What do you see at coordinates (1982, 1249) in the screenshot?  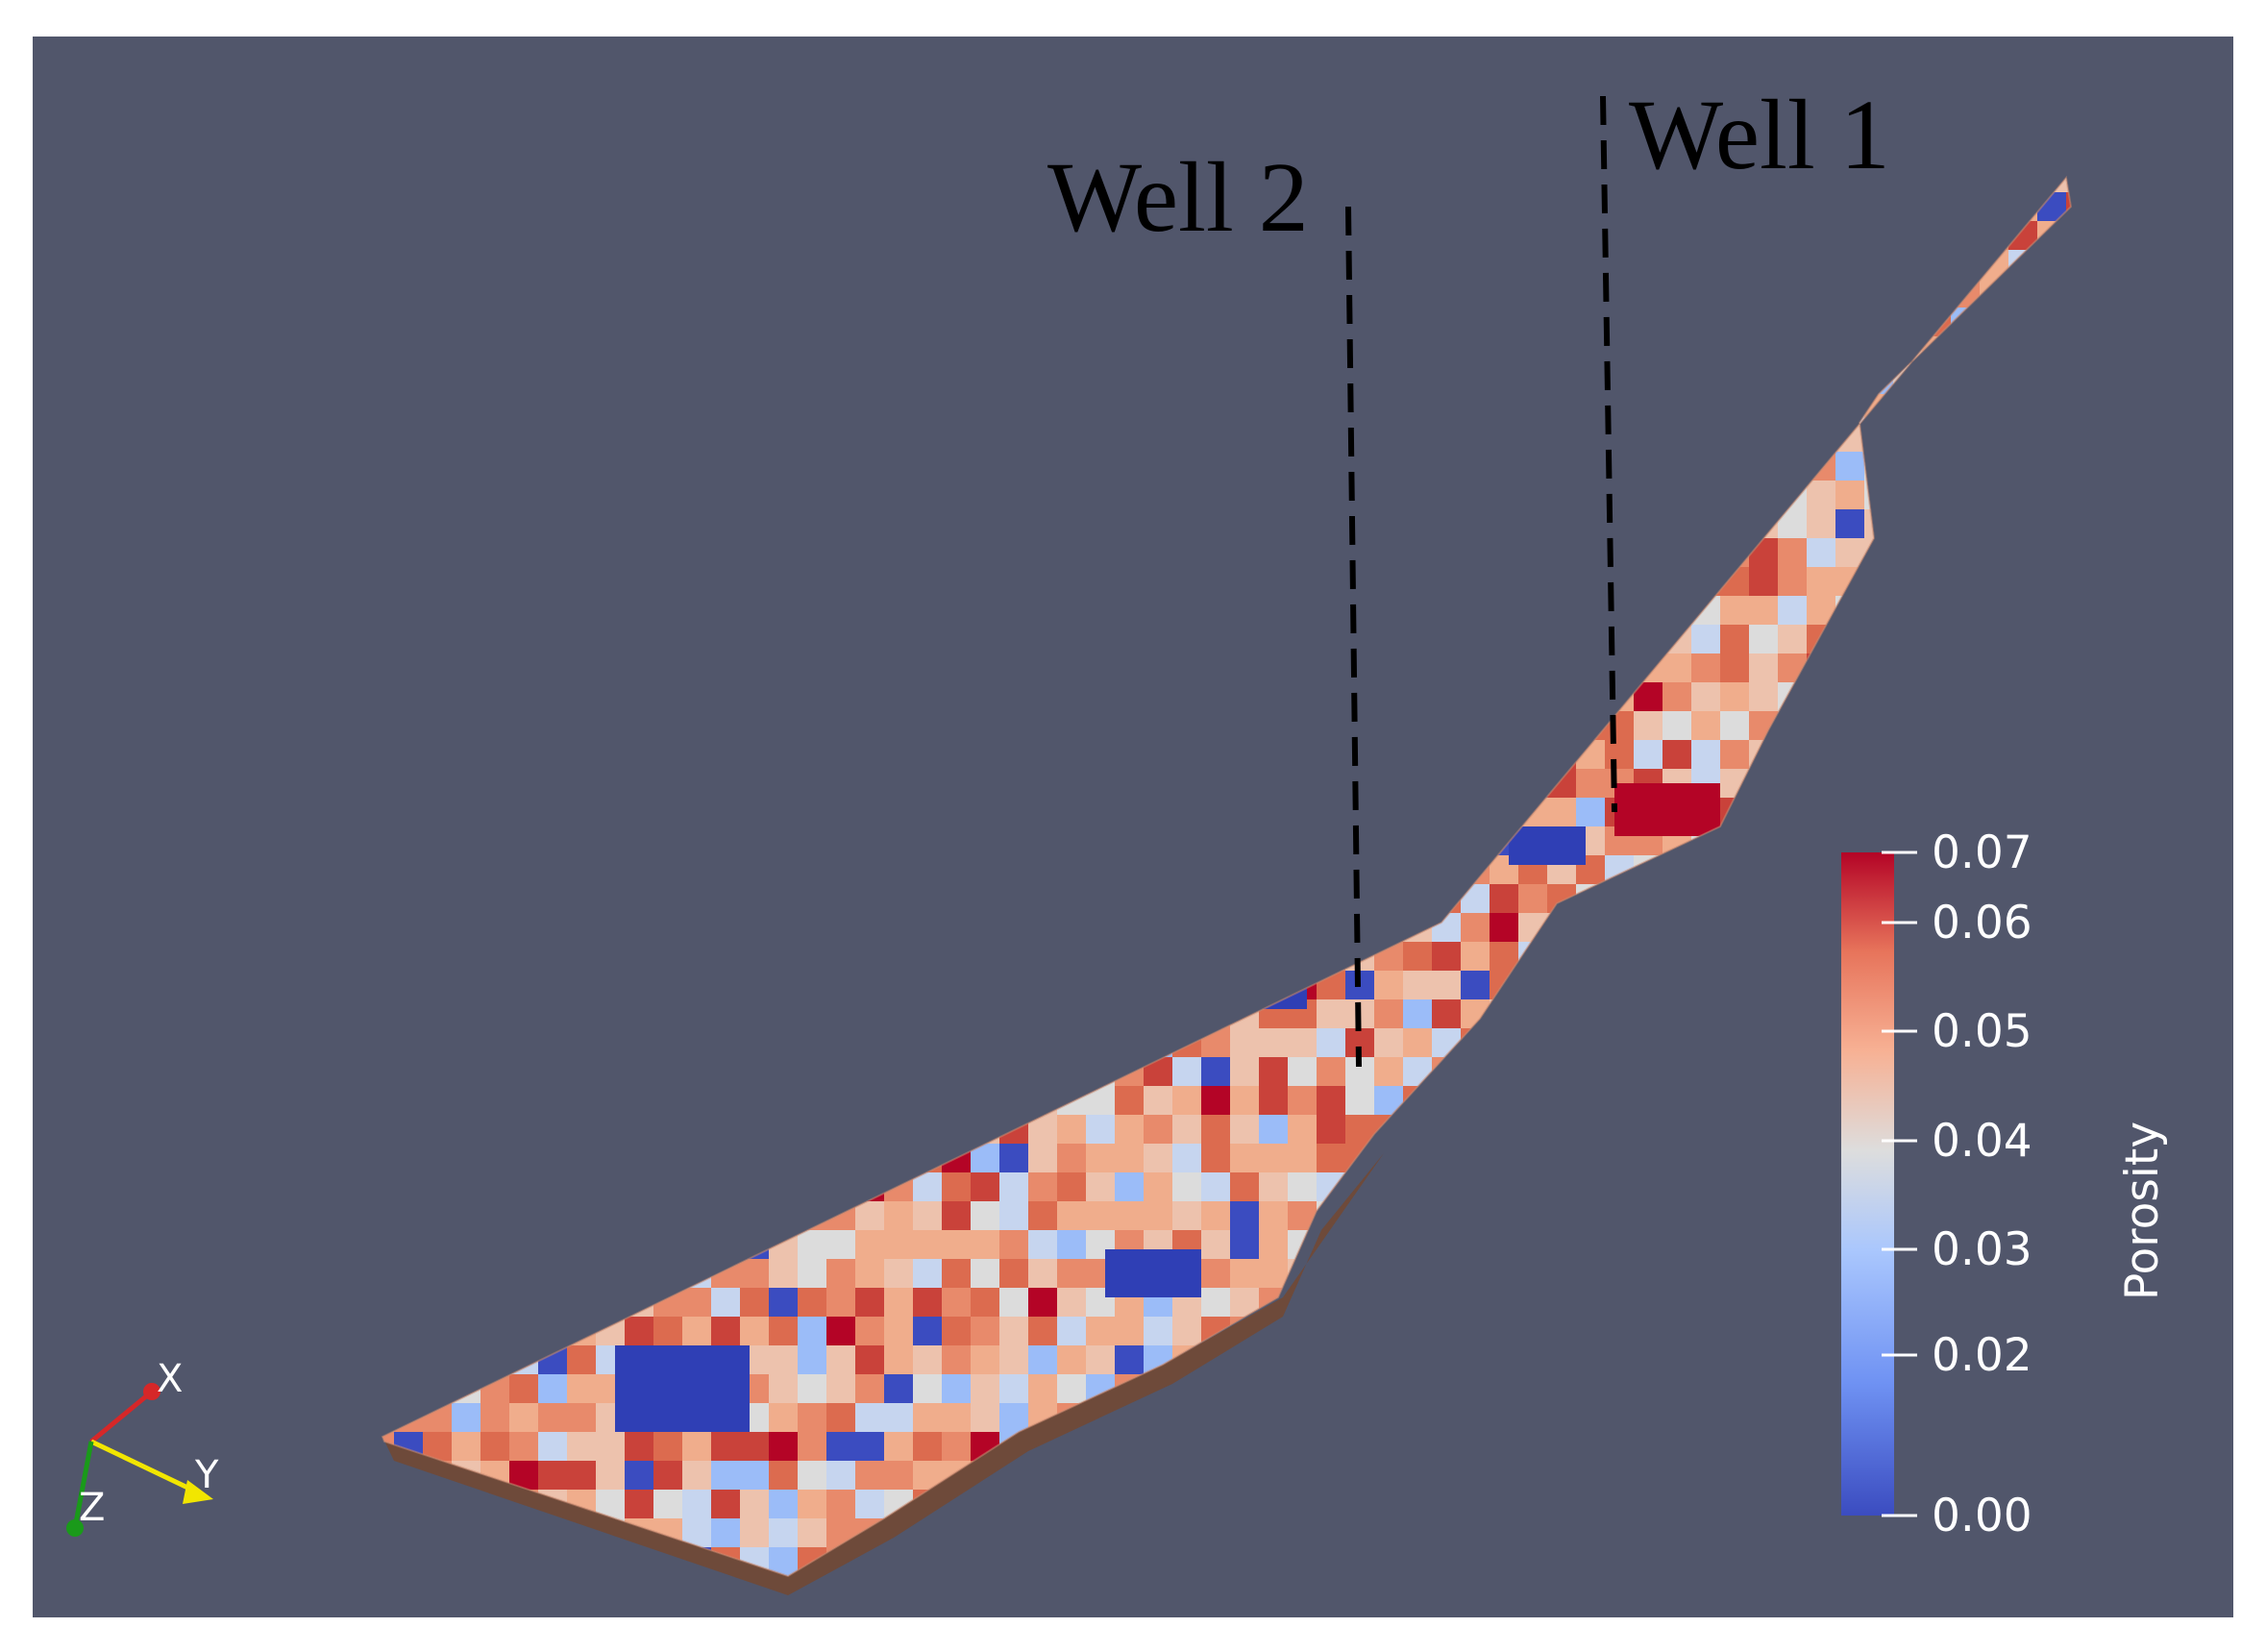 I see `colorbar-tick-label: 0.03` at bounding box center [1982, 1249].